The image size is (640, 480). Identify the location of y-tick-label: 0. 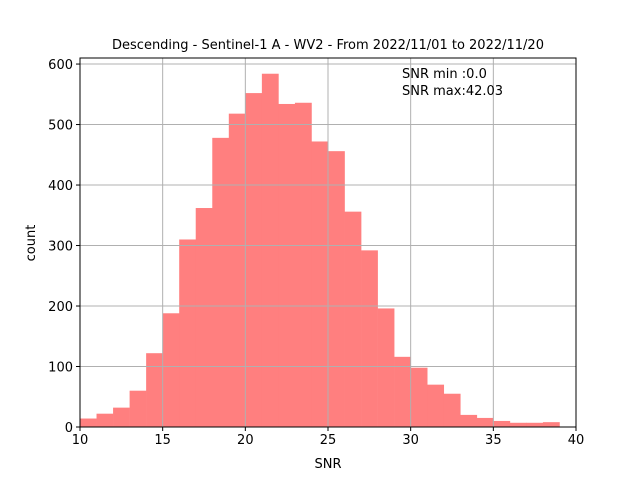
(69, 428).